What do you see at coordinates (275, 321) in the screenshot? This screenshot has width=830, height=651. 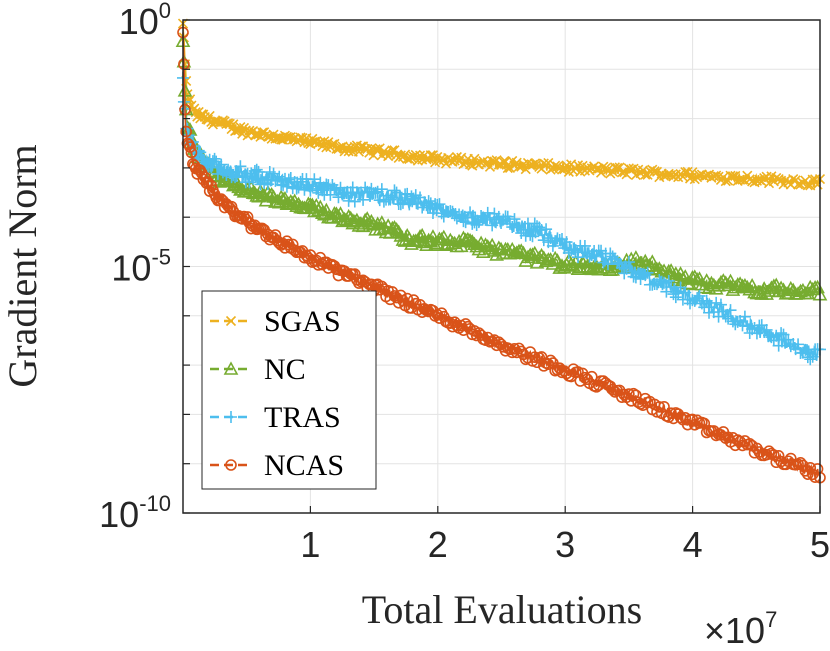 I see `legend-entry-sgas: SGAS` at bounding box center [275, 321].